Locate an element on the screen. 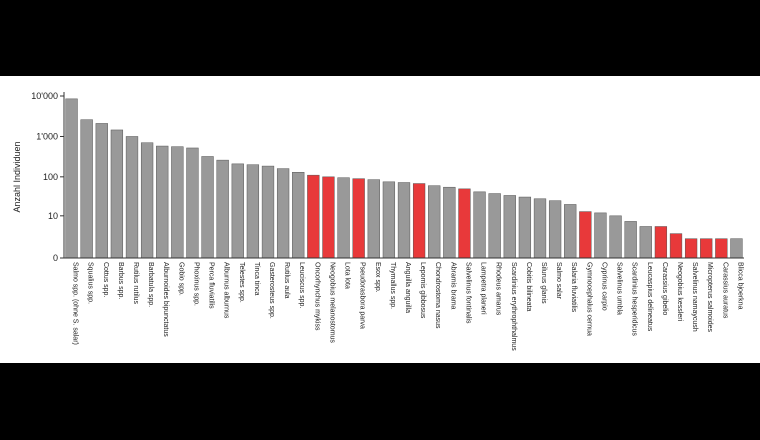 This screenshot has width=760, height=440. category-label-42: Micropterus salmoides is located at coordinates (709, 297).